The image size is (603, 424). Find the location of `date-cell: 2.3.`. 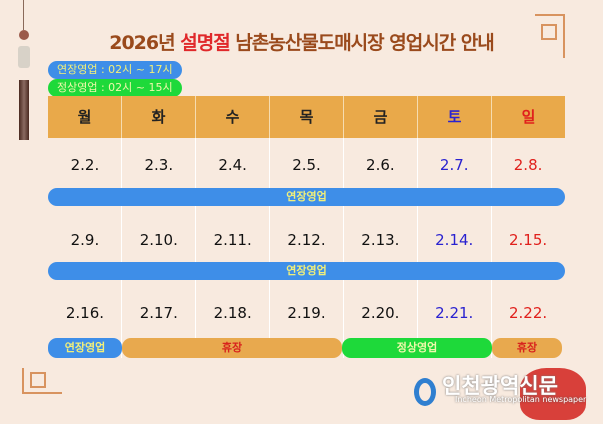

date-cell: 2.3. is located at coordinates (159, 165).